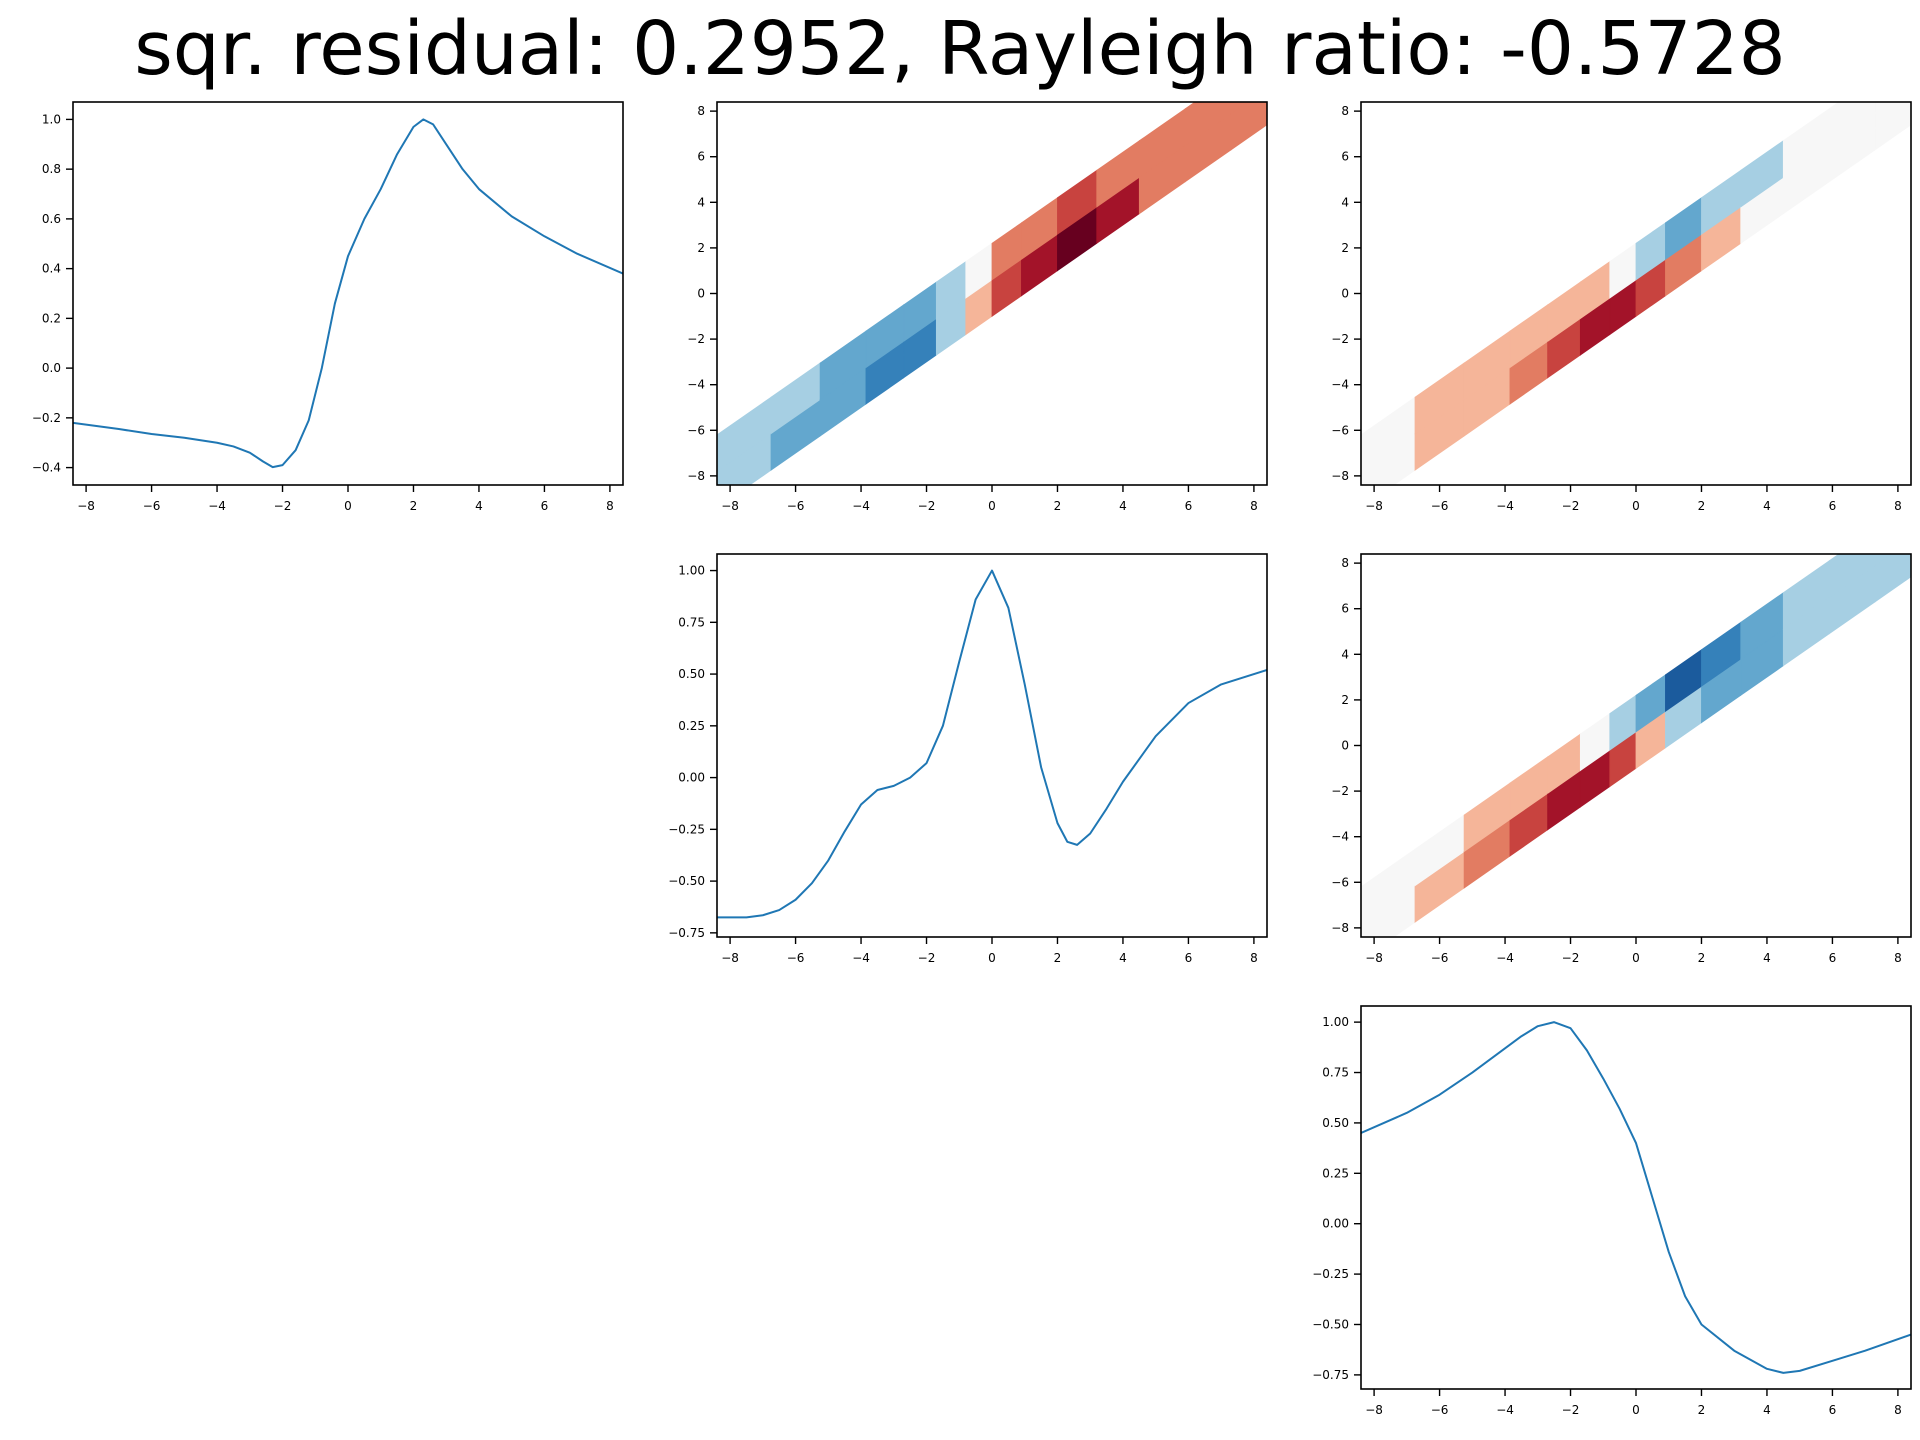 The image size is (1920, 1440). Describe the element at coordinates (1621, 759) in the screenshot. I see `subplot-row2-col3: −8 −6 −4 −2 0 2 4 6 8 −8 −6 −4 −2 0 2 4 6 8` at that location.